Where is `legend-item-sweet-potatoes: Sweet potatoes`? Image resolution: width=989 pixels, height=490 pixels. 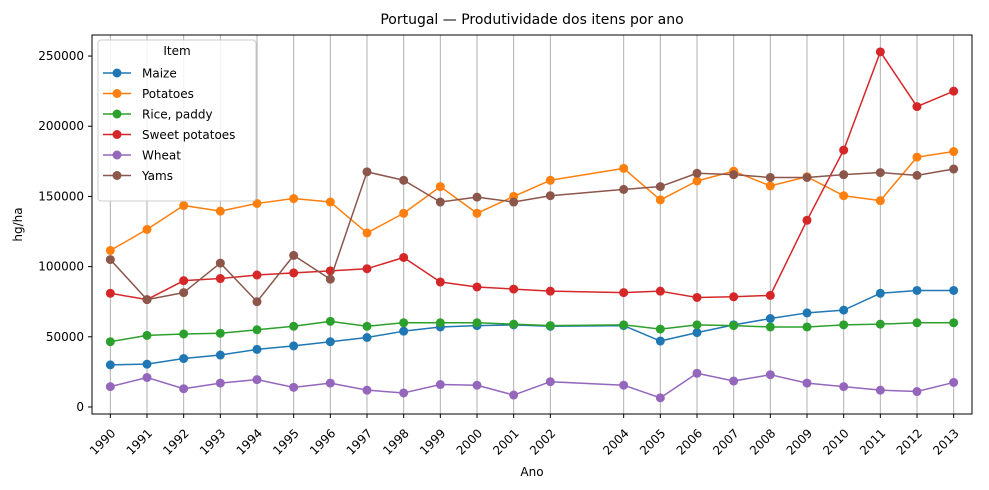
legend-item-sweet-potatoes: Sweet potatoes is located at coordinates (169, 135).